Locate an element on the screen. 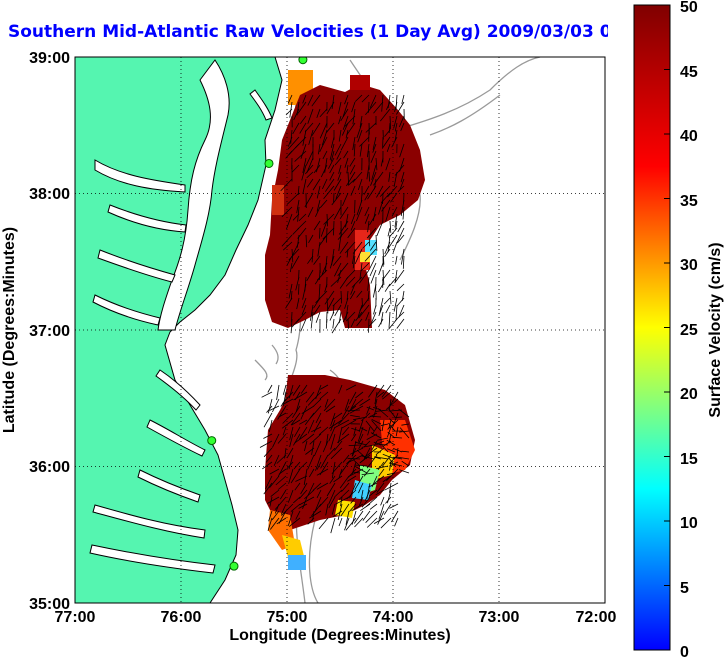 This screenshot has width=724, height=659. radar-sites is located at coordinates (257, 314).